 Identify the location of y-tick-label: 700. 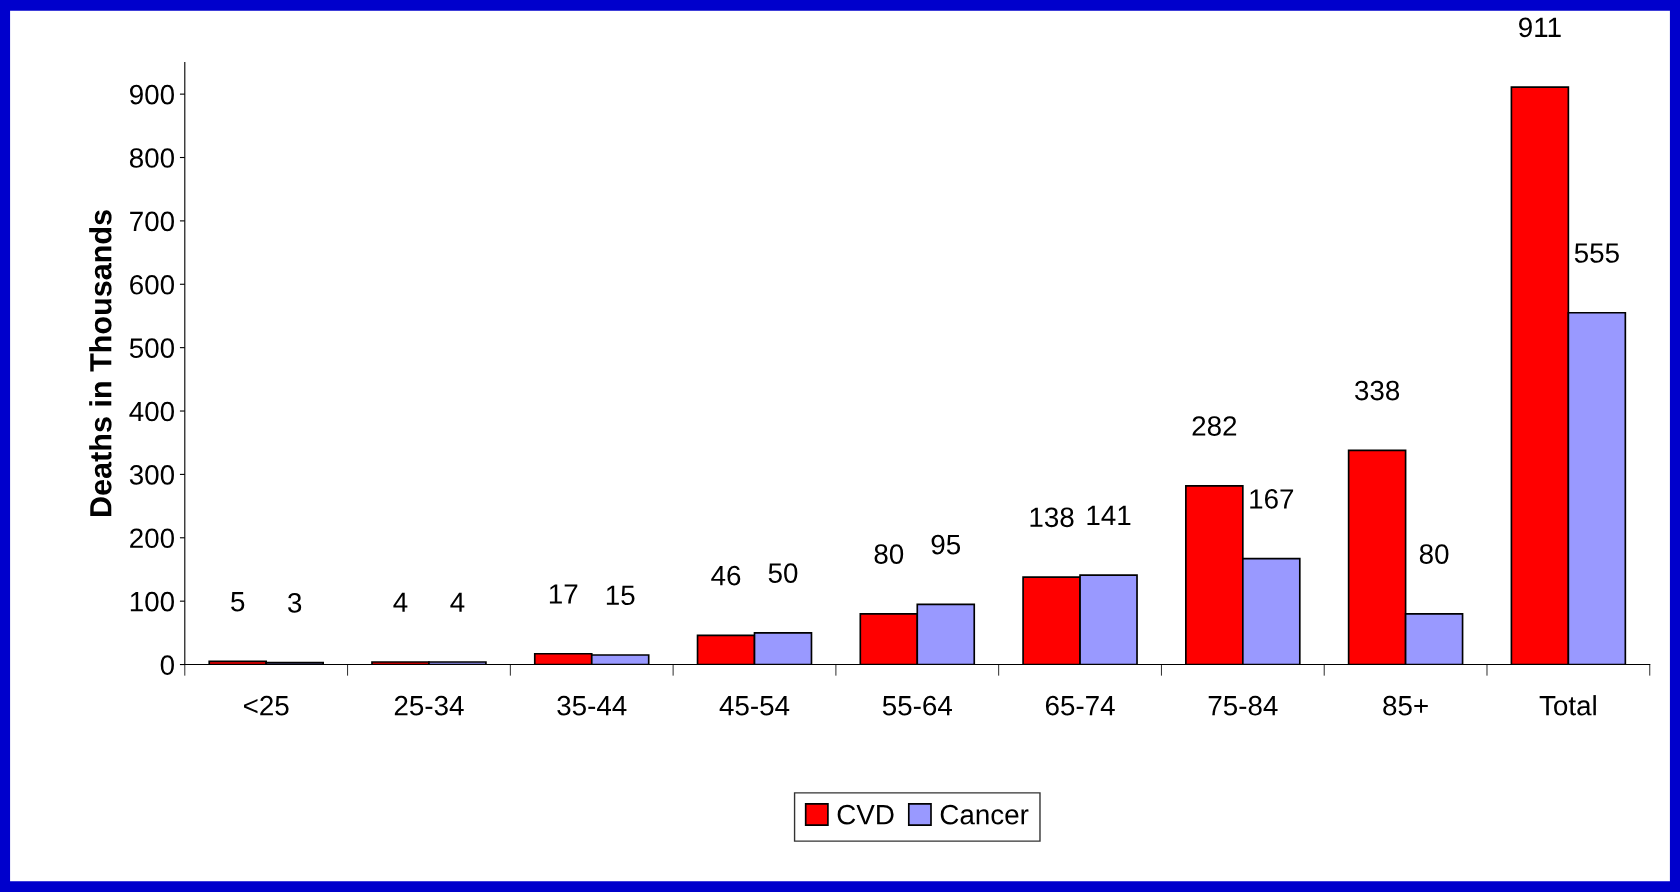
(152, 221).